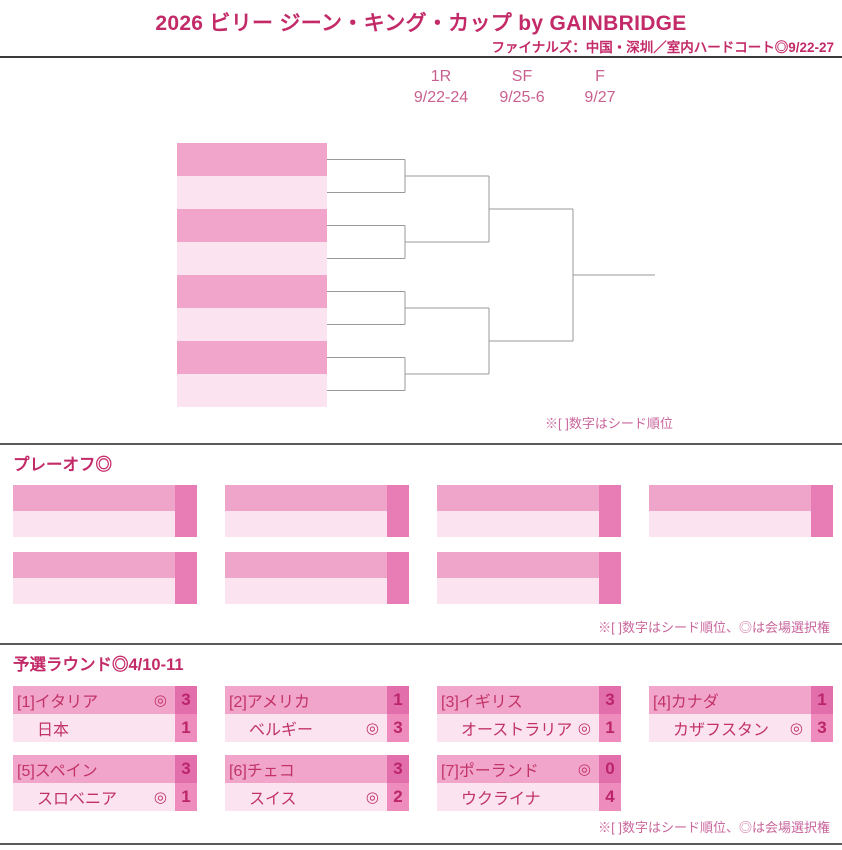 The image size is (842, 850). What do you see at coordinates (262, 771) in the screenshot?
I see `team-name: [6]チェコ` at bounding box center [262, 771].